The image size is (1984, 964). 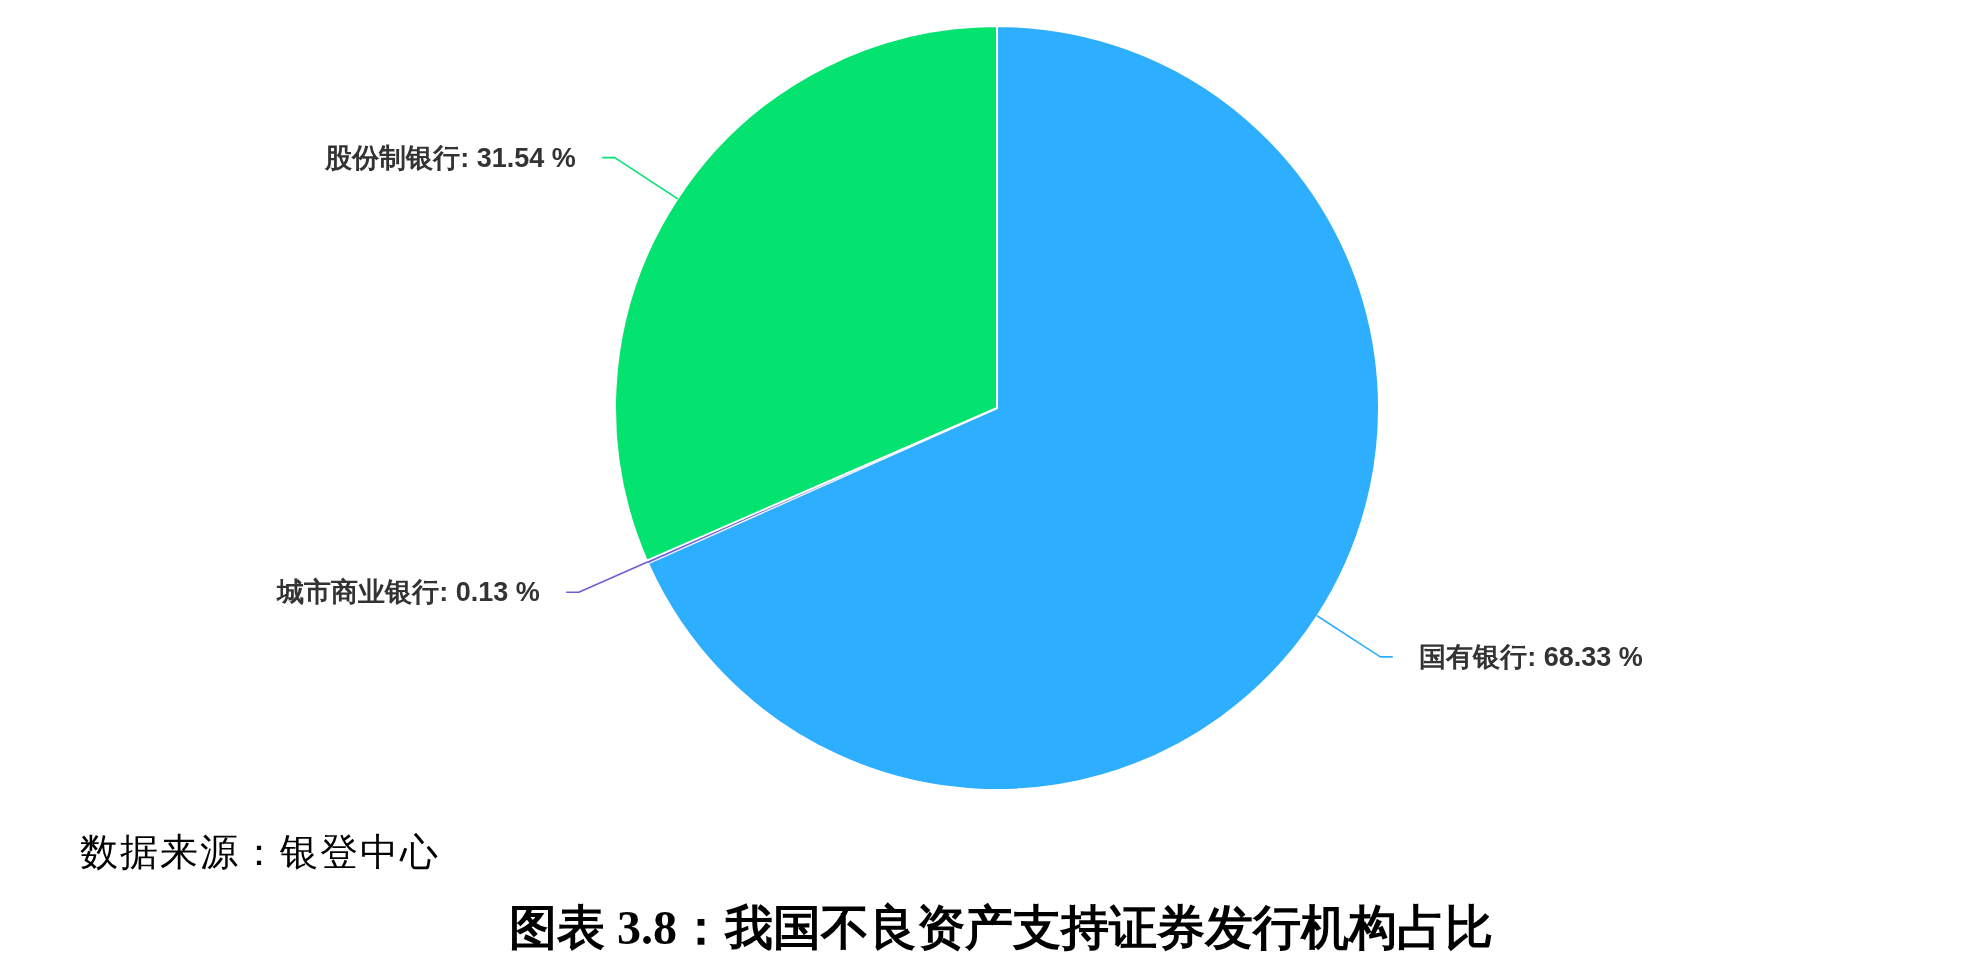 What do you see at coordinates (1001, 927) in the screenshot?
I see `text: 图表 3.8：我国不良资产支持证券发行机构占比` at bounding box center [1001, 927].